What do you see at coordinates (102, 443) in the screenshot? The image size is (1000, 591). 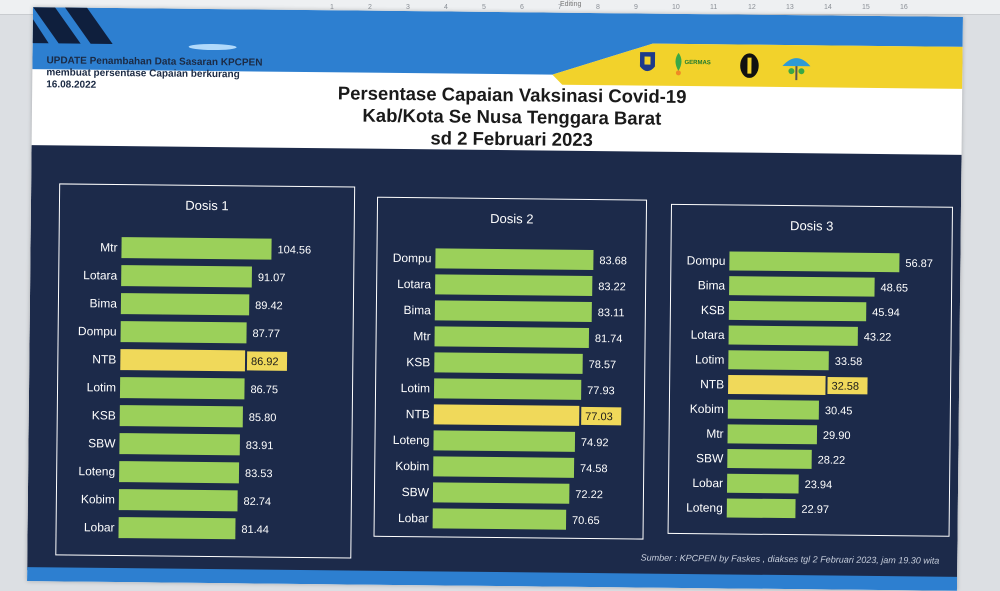 I see `category-label: SBW` at bounding box center [102, 443].